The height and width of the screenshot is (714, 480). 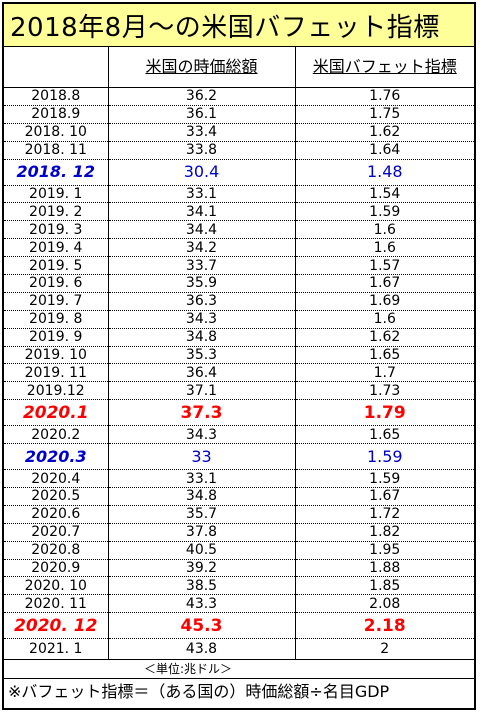 What do you see at coordinates (384, 586) in the screenshot?
I see `cell-buffett-indicator: 1.85` at bounding box center [384, 586].